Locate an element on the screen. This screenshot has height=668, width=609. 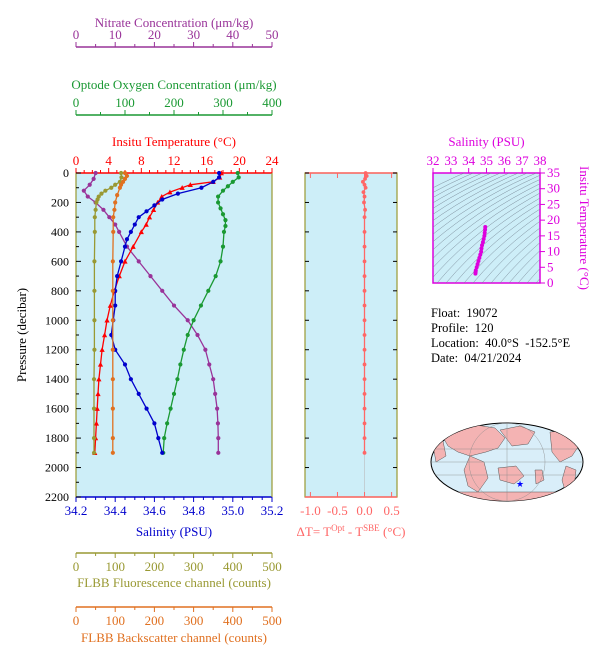
salinity-tick-label: 35.0 is located at coordinates (232, 510).